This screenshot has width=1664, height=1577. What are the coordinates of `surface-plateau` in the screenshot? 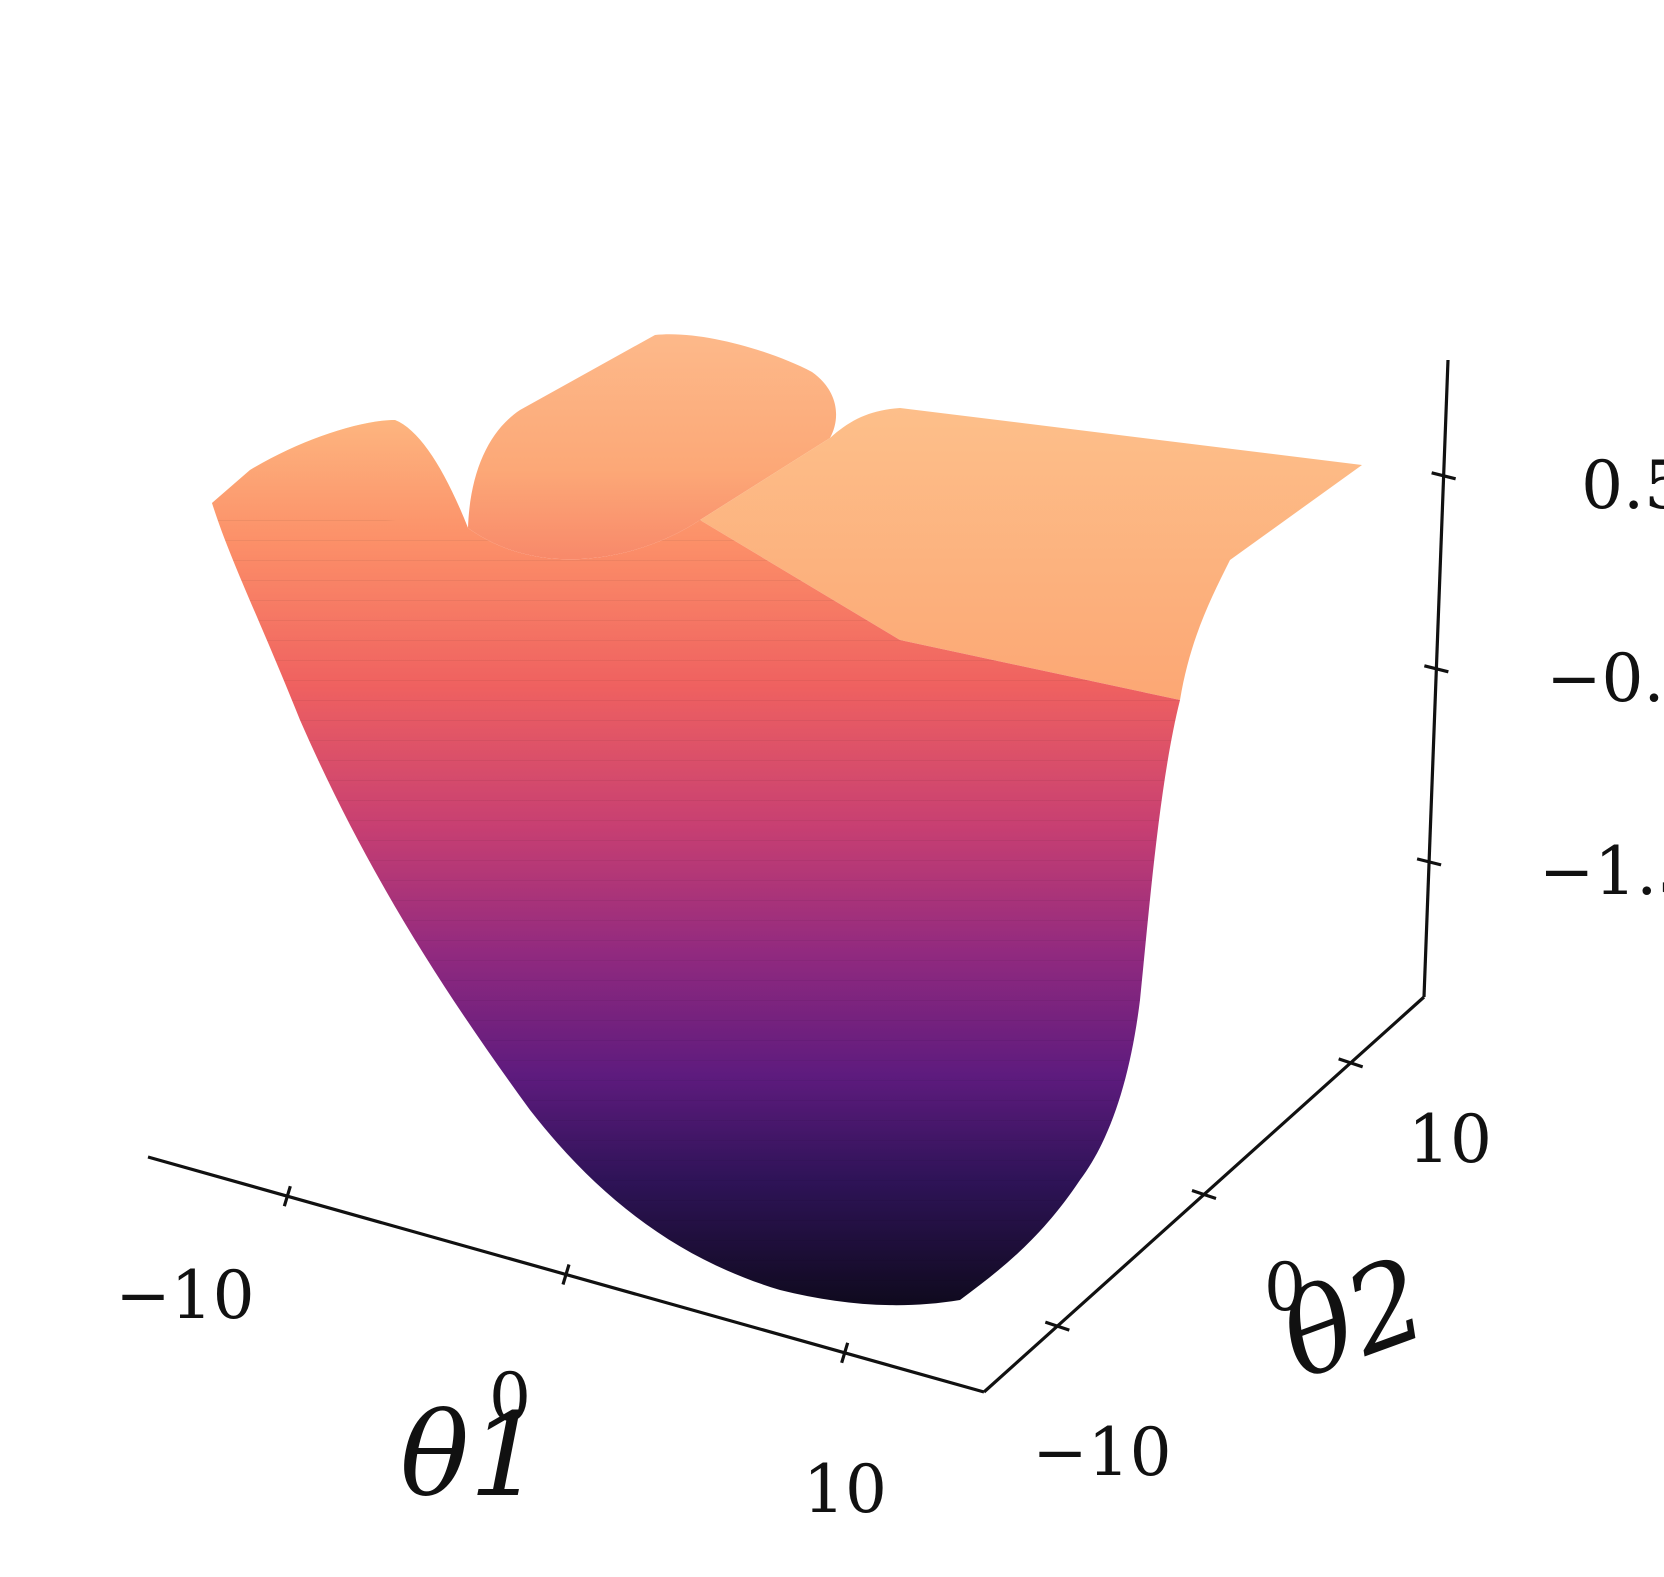 It's located at (1031, 554).